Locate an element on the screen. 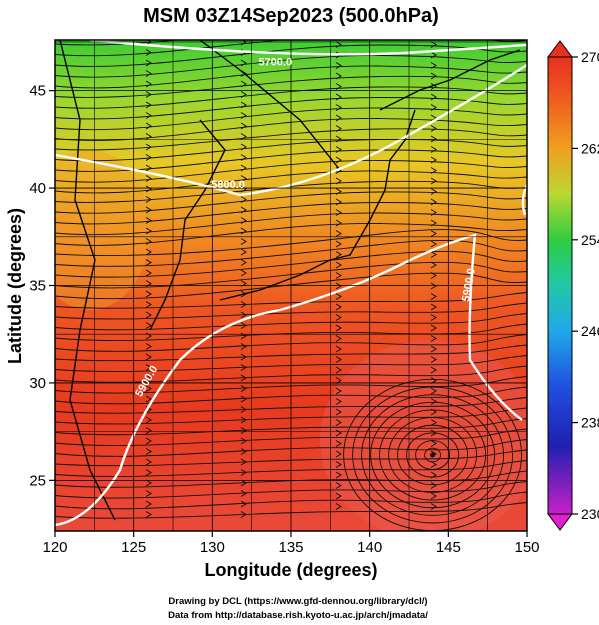  warm-core-shading is located at coordinates (423, 435).